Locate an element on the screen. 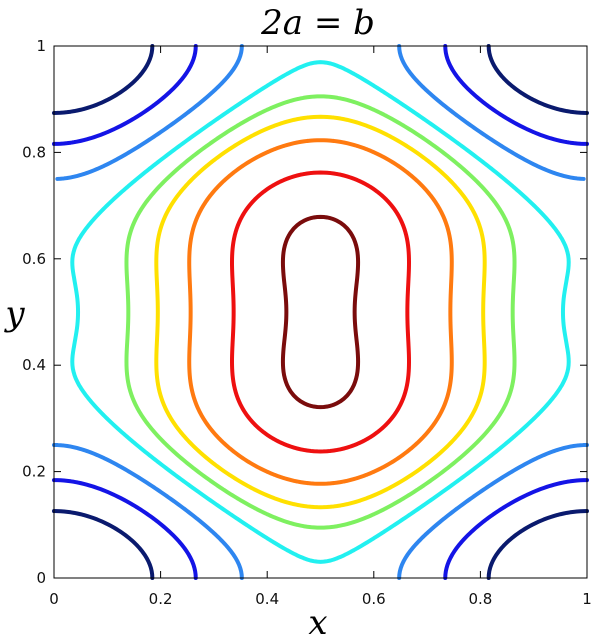 The width and height of the screenshot is (596, 638). y-tick-label: 1 is located at coordinates (41, 46).